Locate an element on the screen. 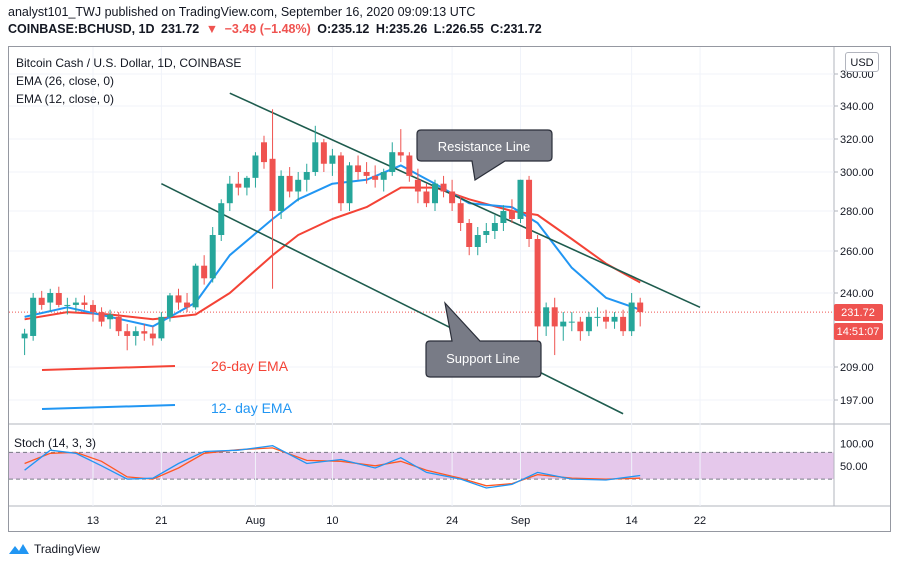 The width and height of the screenshot is (900, 570). ema12-label: 12- day EMA is located at coordinates (252, 408).